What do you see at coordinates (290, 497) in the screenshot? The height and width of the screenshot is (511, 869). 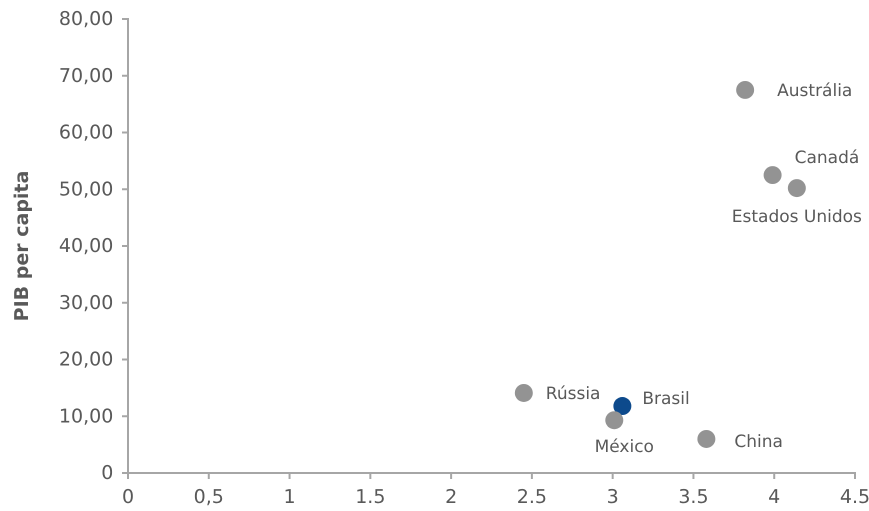 I see `x-tick-label: 1` at bounding box center [290, 497].